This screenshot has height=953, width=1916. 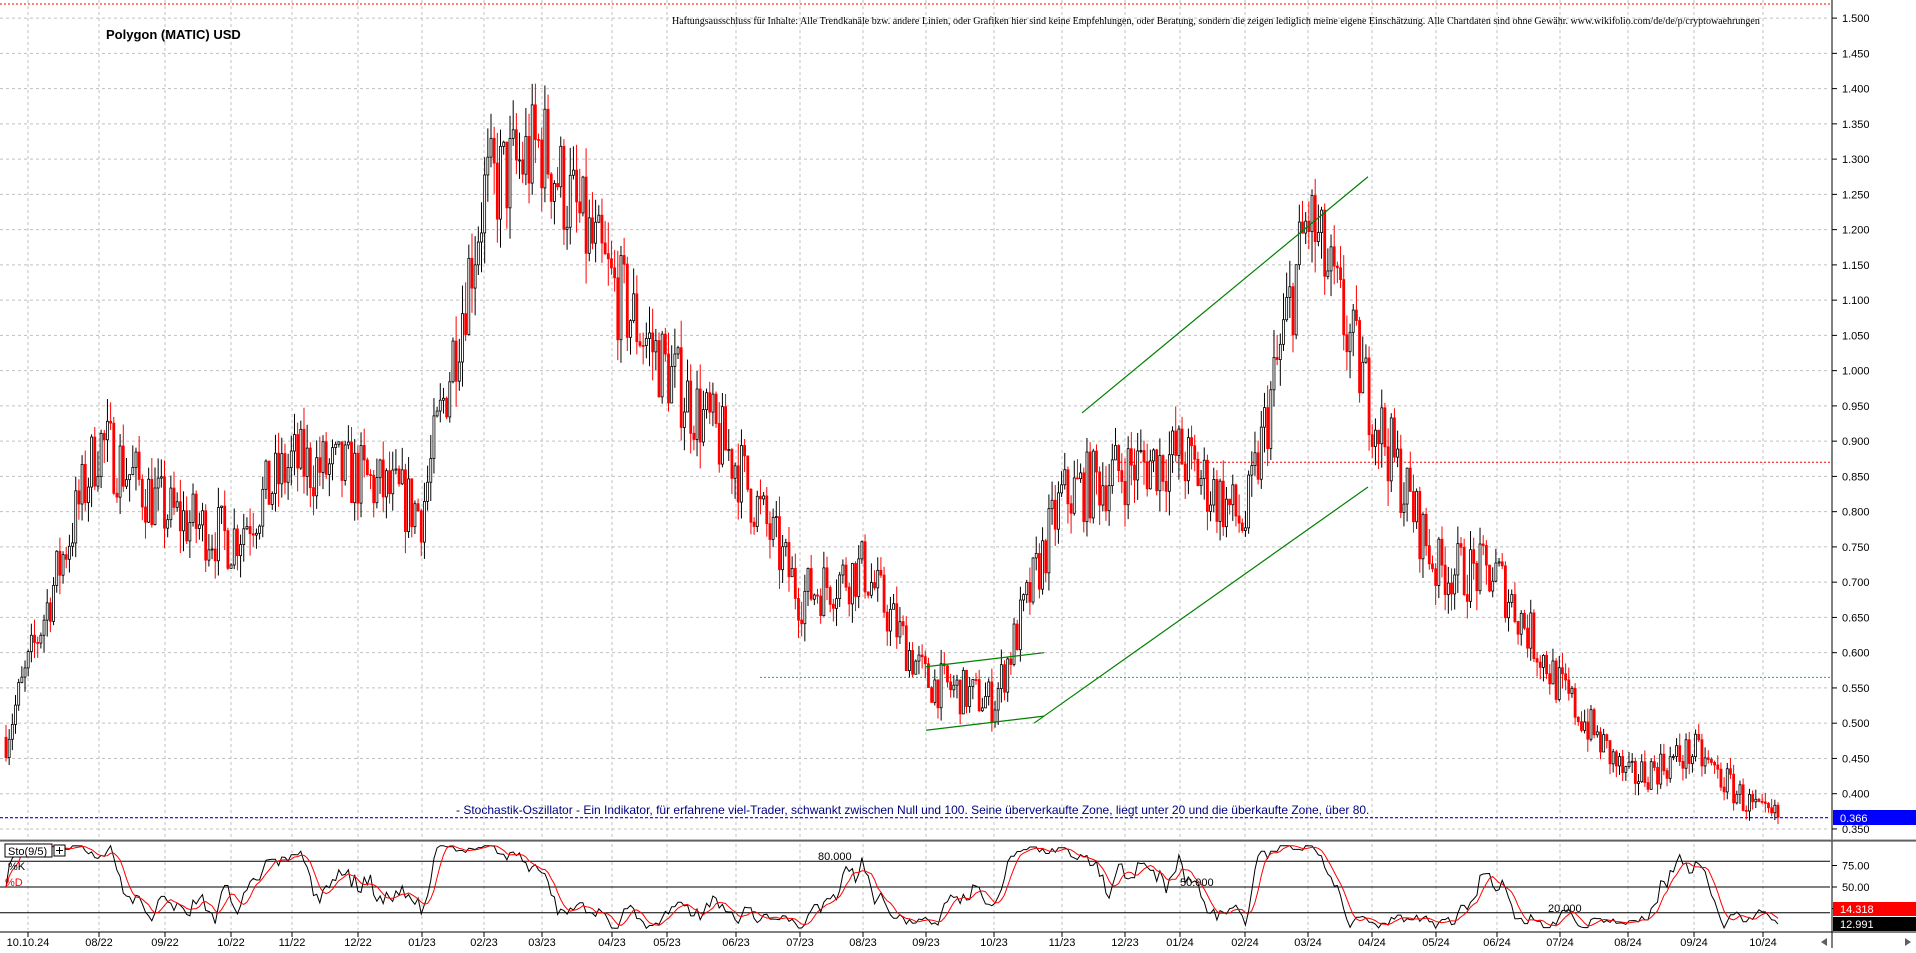 What do you see at coordinates (1856, 125) in the screenshot?
I see `price-tick-label: 1.350` at bounding box center [1856, 125].